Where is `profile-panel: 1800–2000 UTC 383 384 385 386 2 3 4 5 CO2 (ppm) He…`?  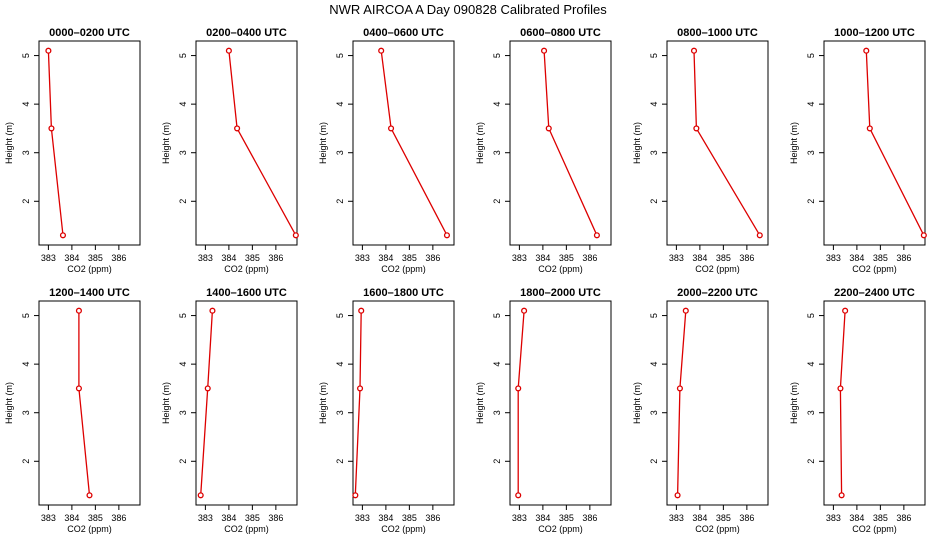
profile-panel: 1800–2000 UTC 383 384 385 386 2 3 4 5 CO2 (ppm) He… is located at coordinates (543, 410).